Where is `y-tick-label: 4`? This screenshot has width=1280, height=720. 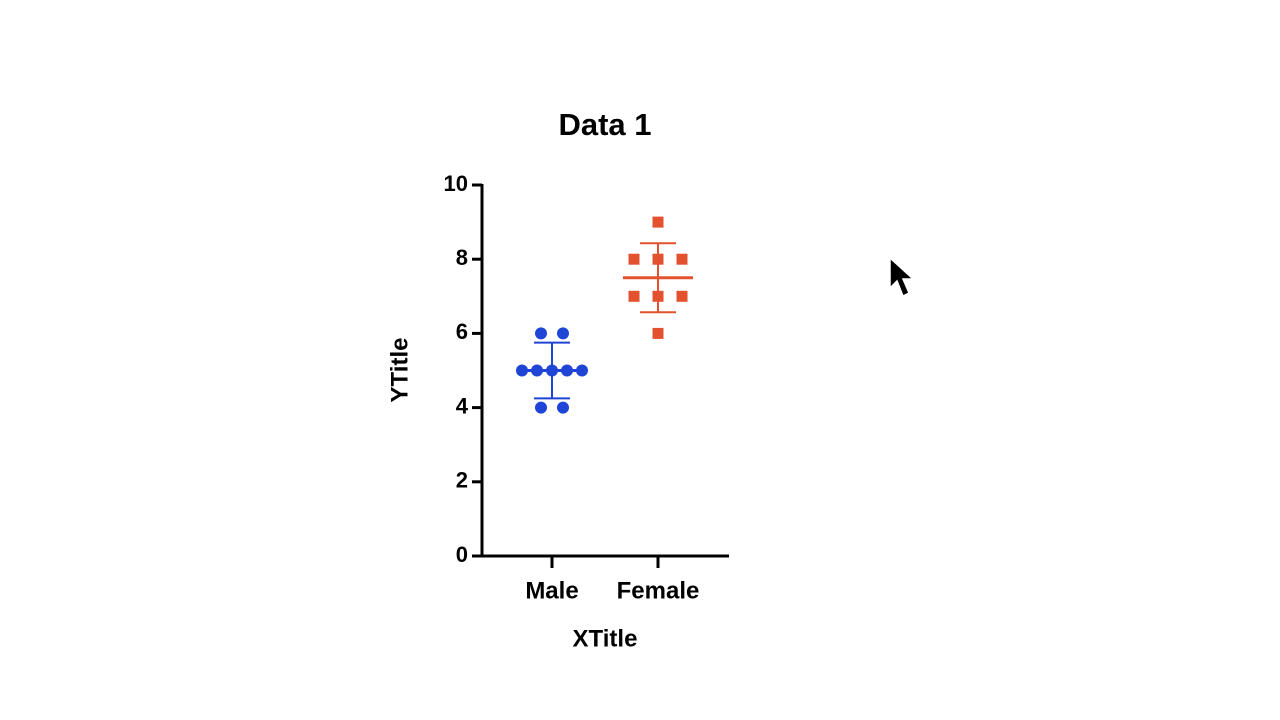 y-tick-label: 4 is located at coordinates (462, 405).